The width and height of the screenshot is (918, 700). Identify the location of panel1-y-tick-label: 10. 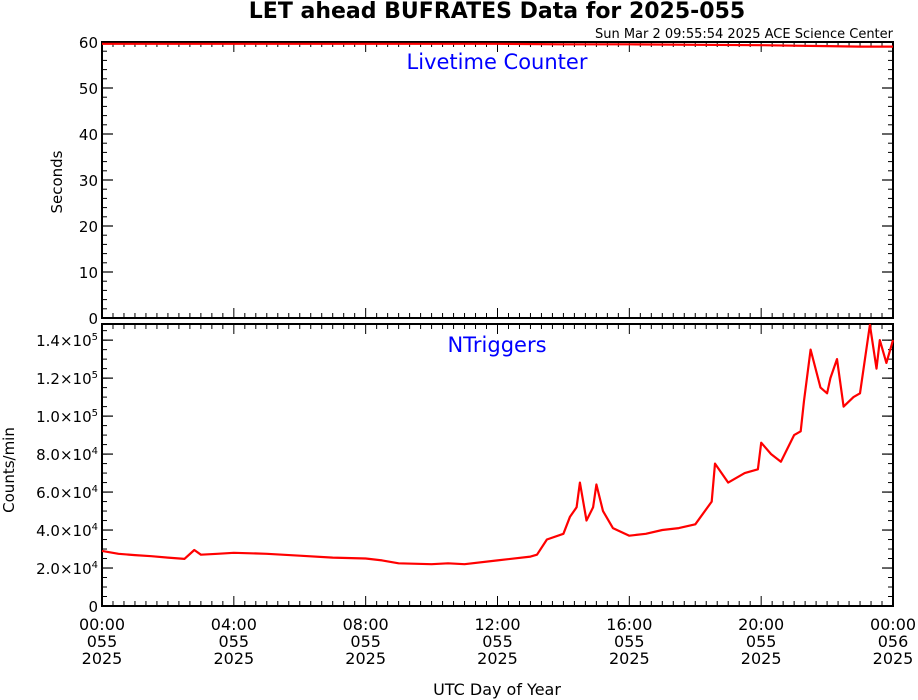
(88, 273).